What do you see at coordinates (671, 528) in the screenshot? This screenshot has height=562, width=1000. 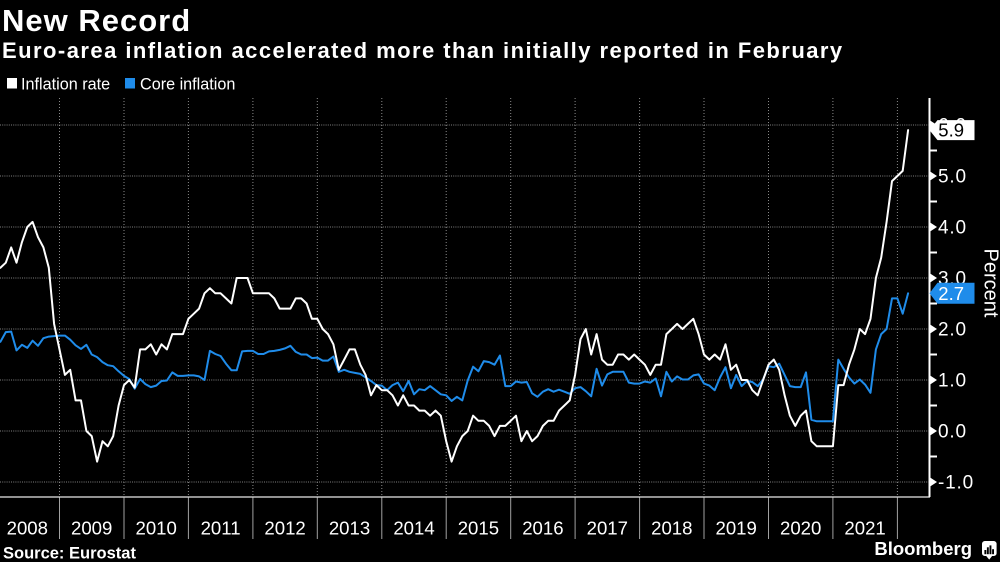 I see `svg-text: 2018` at bounding box center [671, 528].